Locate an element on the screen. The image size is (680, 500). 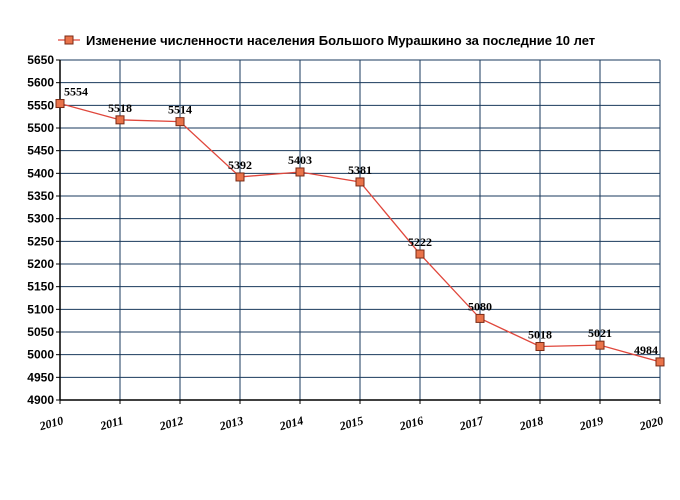
y-tick-label: 5250 is located at coordinates (40, 241).